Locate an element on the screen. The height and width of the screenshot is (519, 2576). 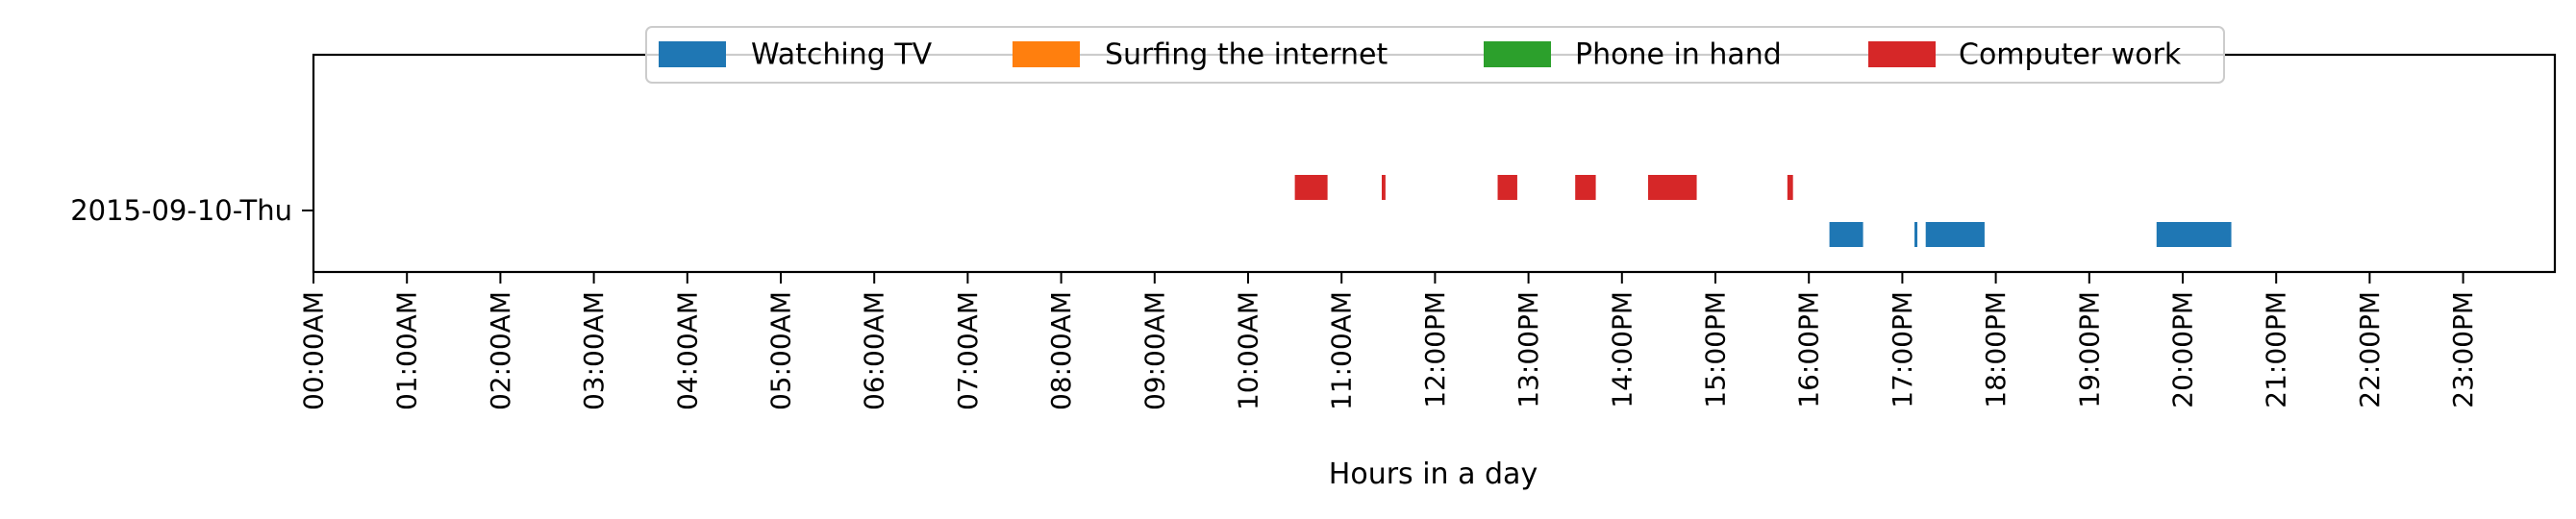
x-tick-label-22: 22:00PM is located at coordinates (2370, 349).